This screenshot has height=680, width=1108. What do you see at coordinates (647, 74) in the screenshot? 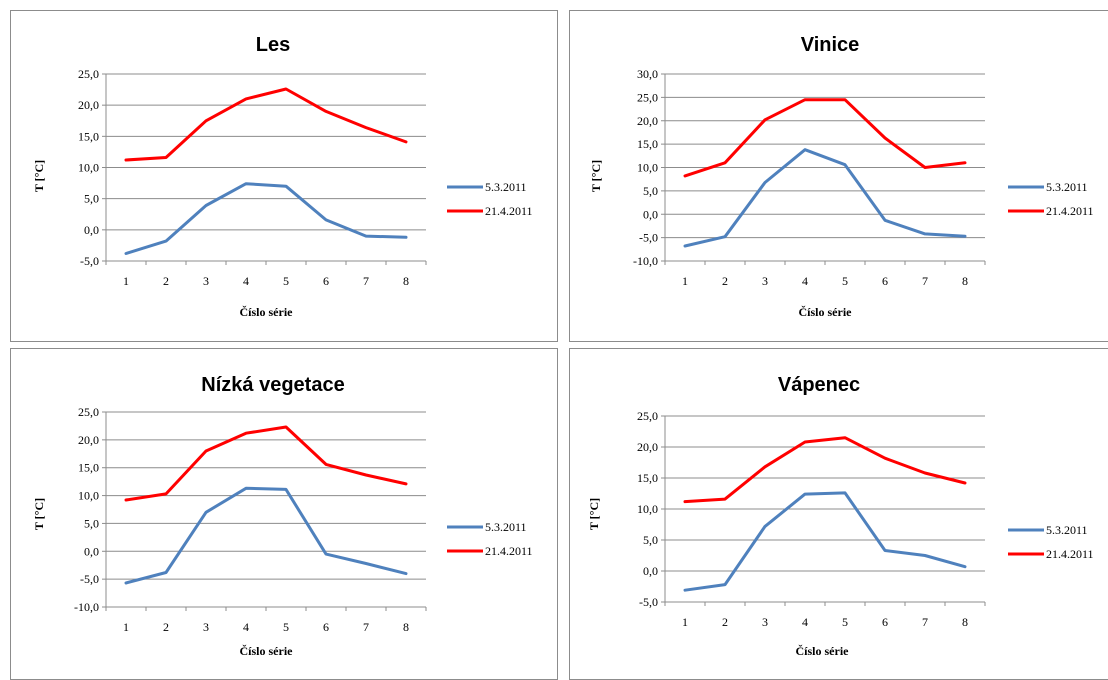
I see `y-tick-label: 30,0` at bounding box center [647, 74].